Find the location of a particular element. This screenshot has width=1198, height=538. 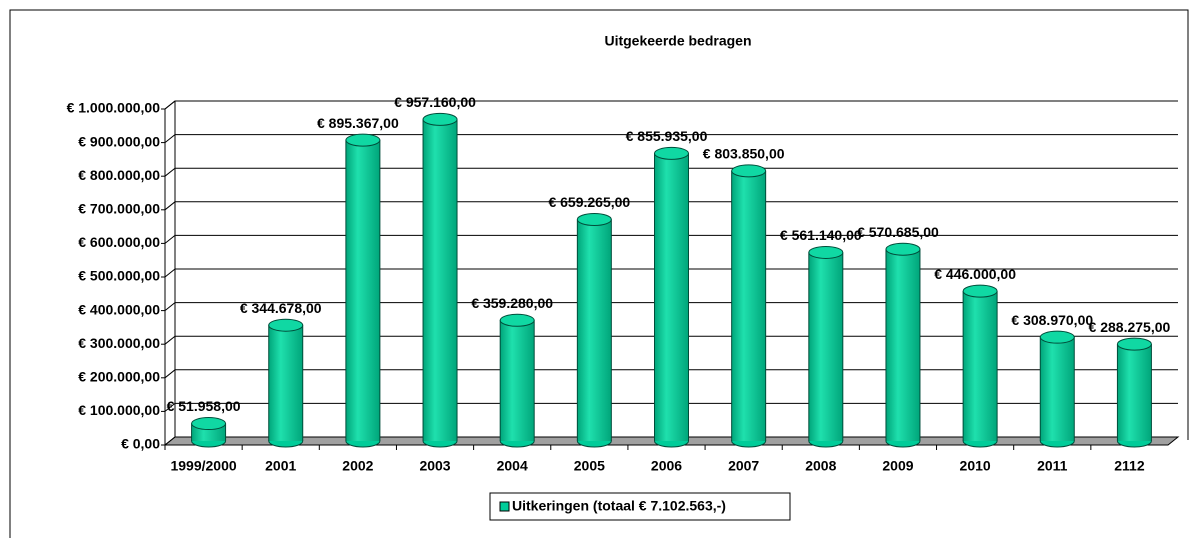

chart-title: Uitgekeerde bedragen is located at coordinates (677, 41).